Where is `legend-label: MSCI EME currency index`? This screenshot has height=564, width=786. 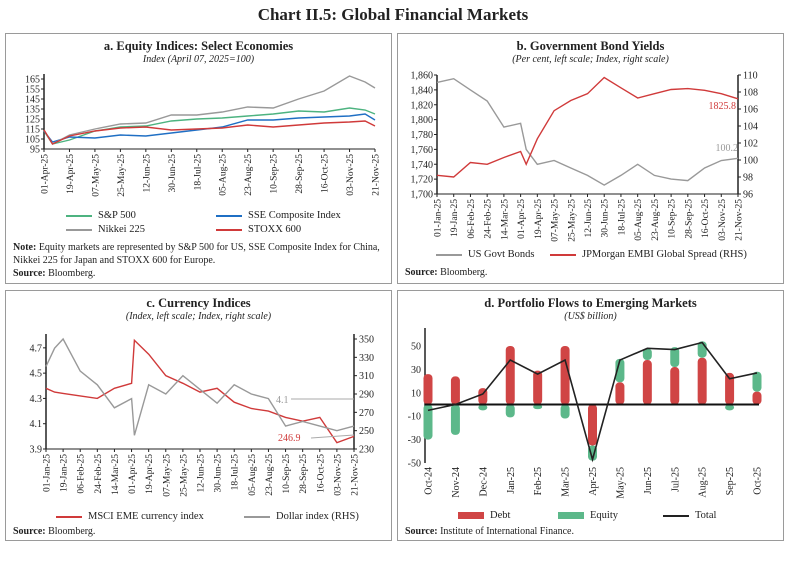
legend-label: MSCI EME currency index is located at coordinates (146, 516).